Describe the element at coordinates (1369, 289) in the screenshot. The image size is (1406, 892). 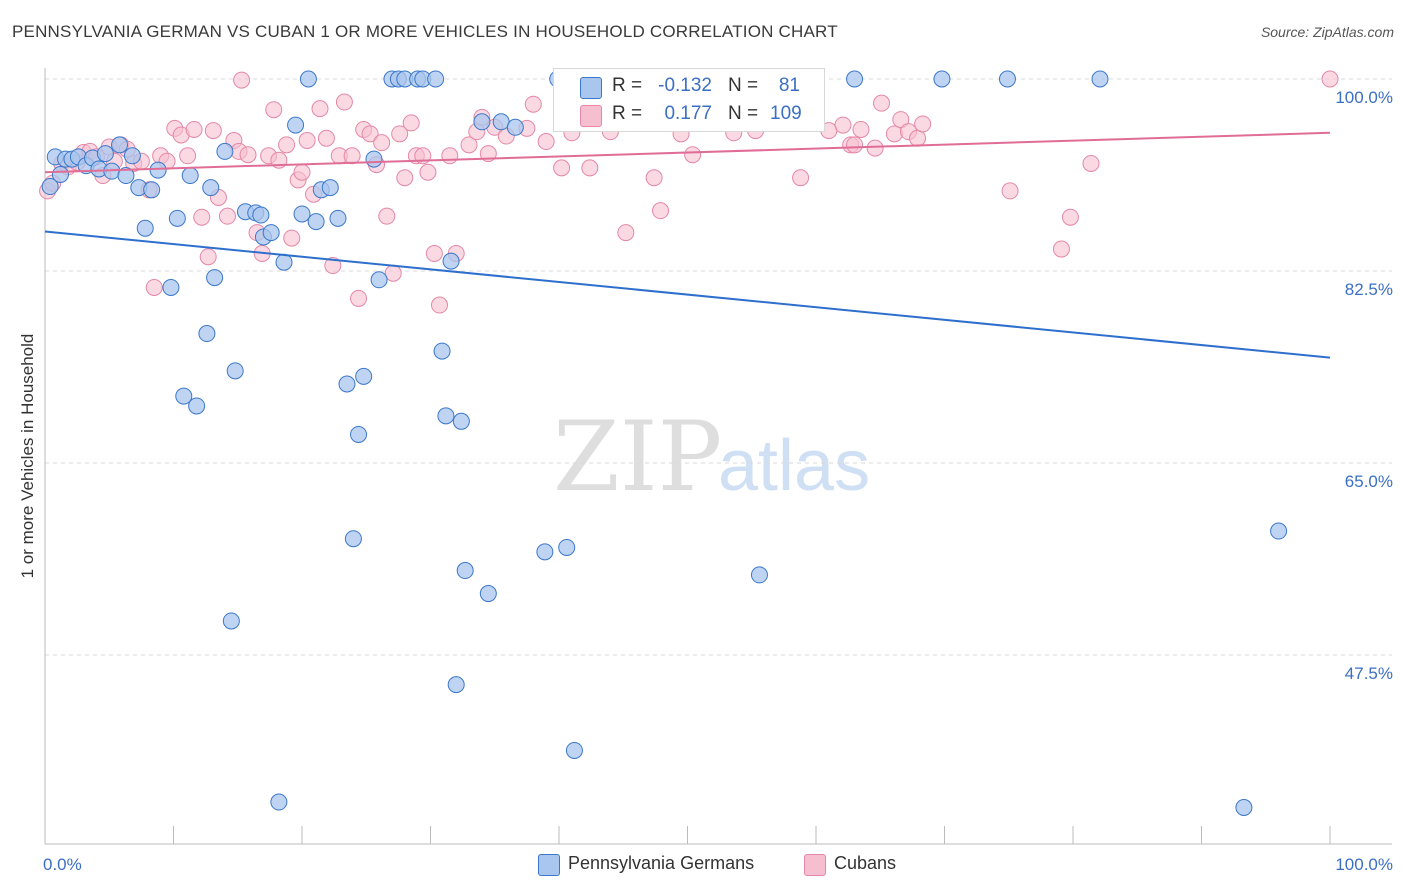
I see `y-tick-label: 82.5%` at that location.